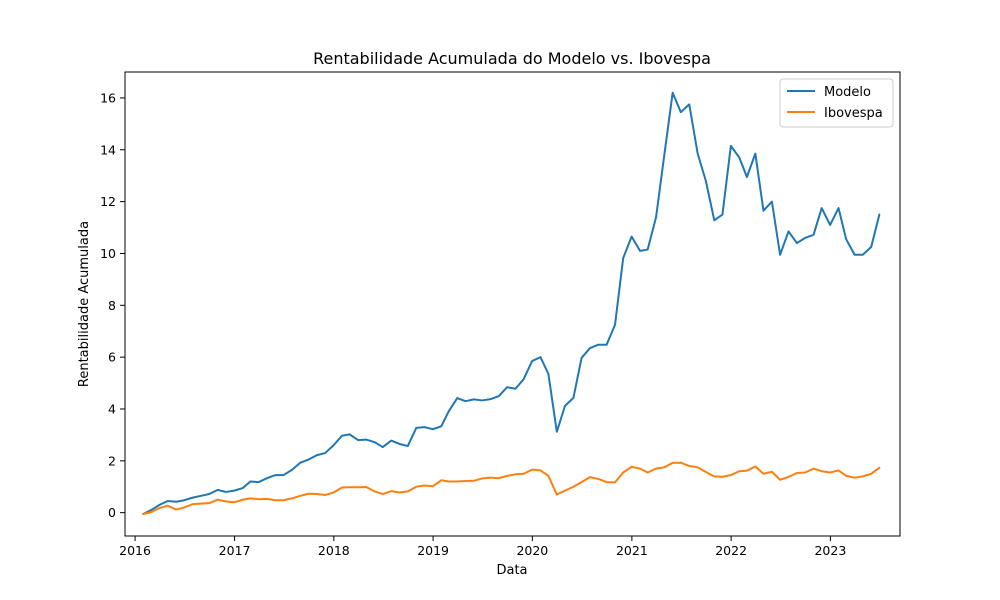  I want to click on y-tick-label: 2, so click(112, 460).